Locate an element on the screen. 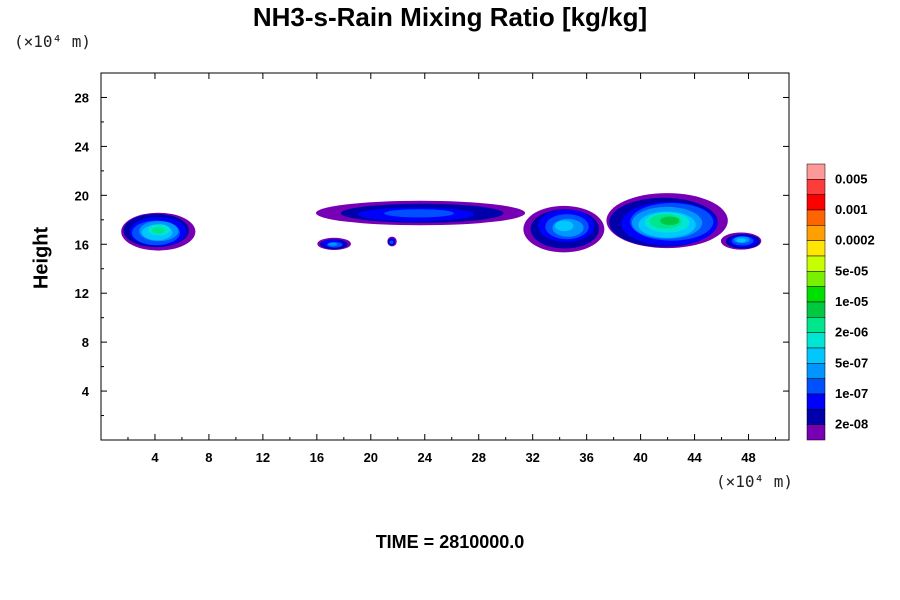  colorbar-label-8: 2e-08 is located at coordinates (851, 424).